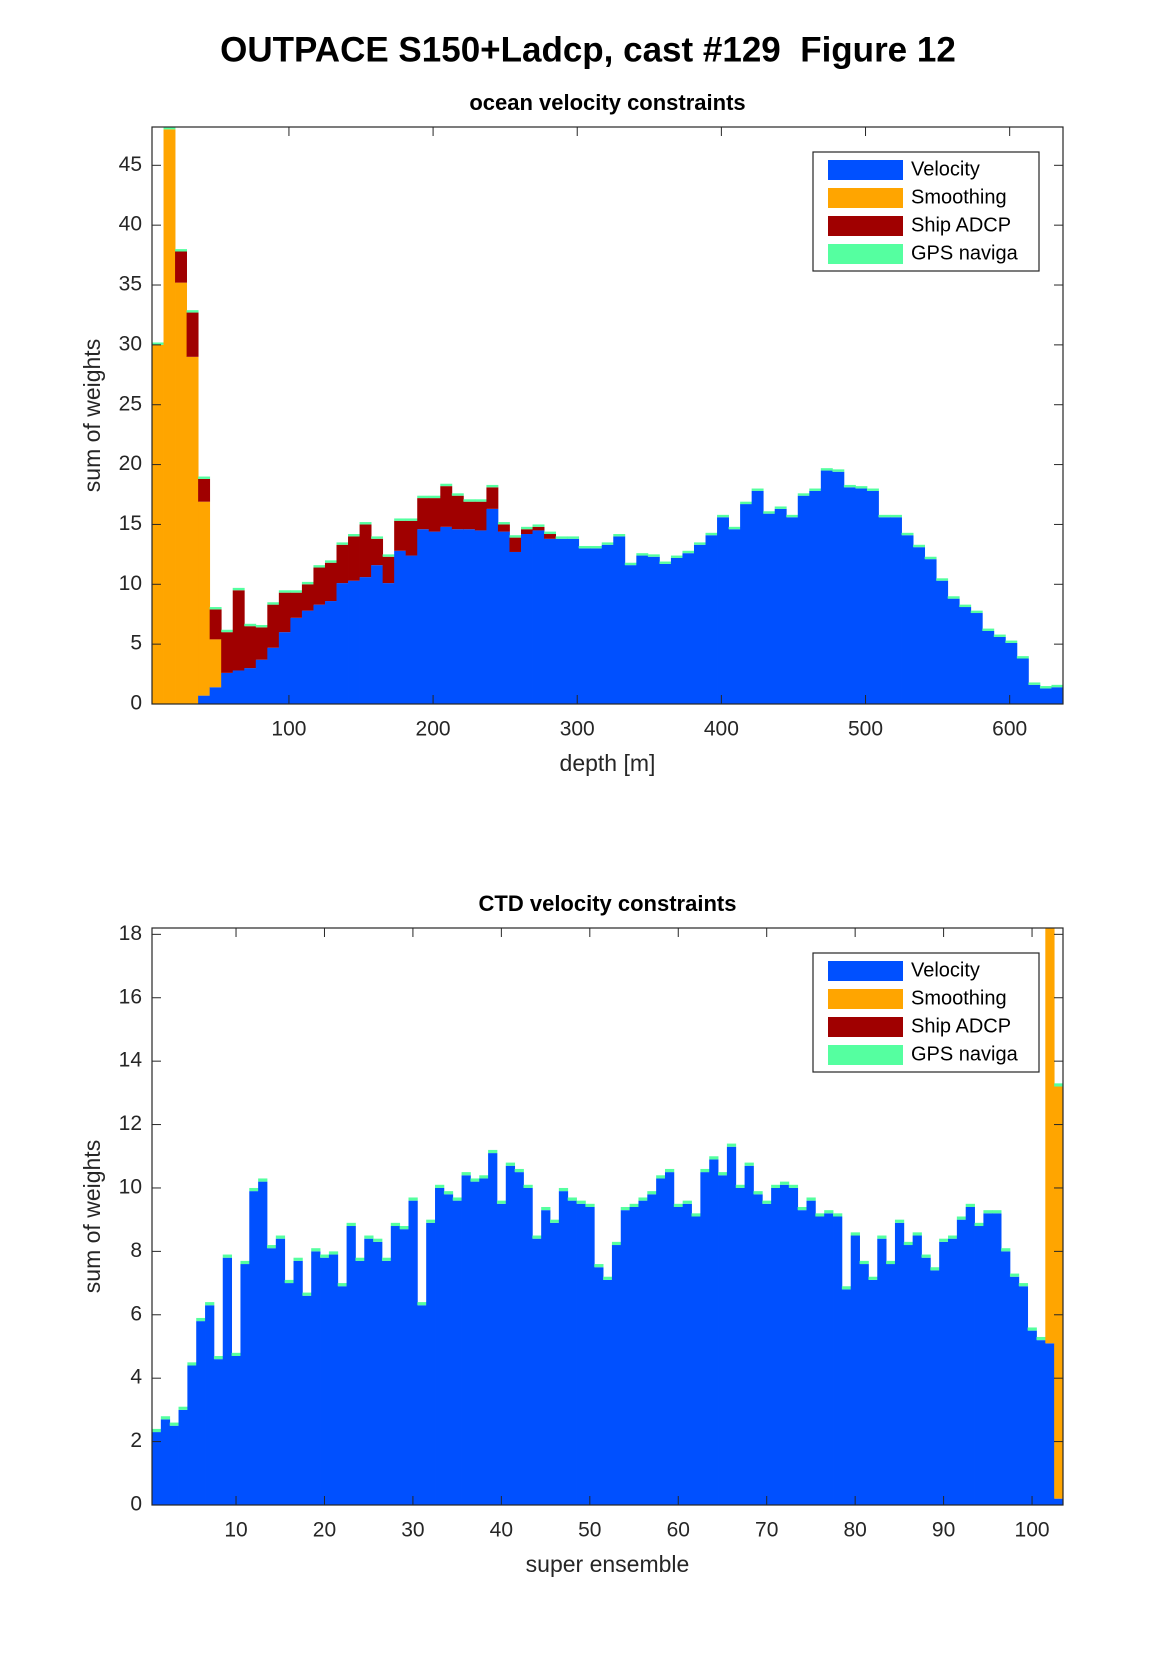 The image size is (1165, 1679). Describe the element at coordinates (608, 903) in the screenshot. I see `chart-title: CTD velocity constraints` at that location.